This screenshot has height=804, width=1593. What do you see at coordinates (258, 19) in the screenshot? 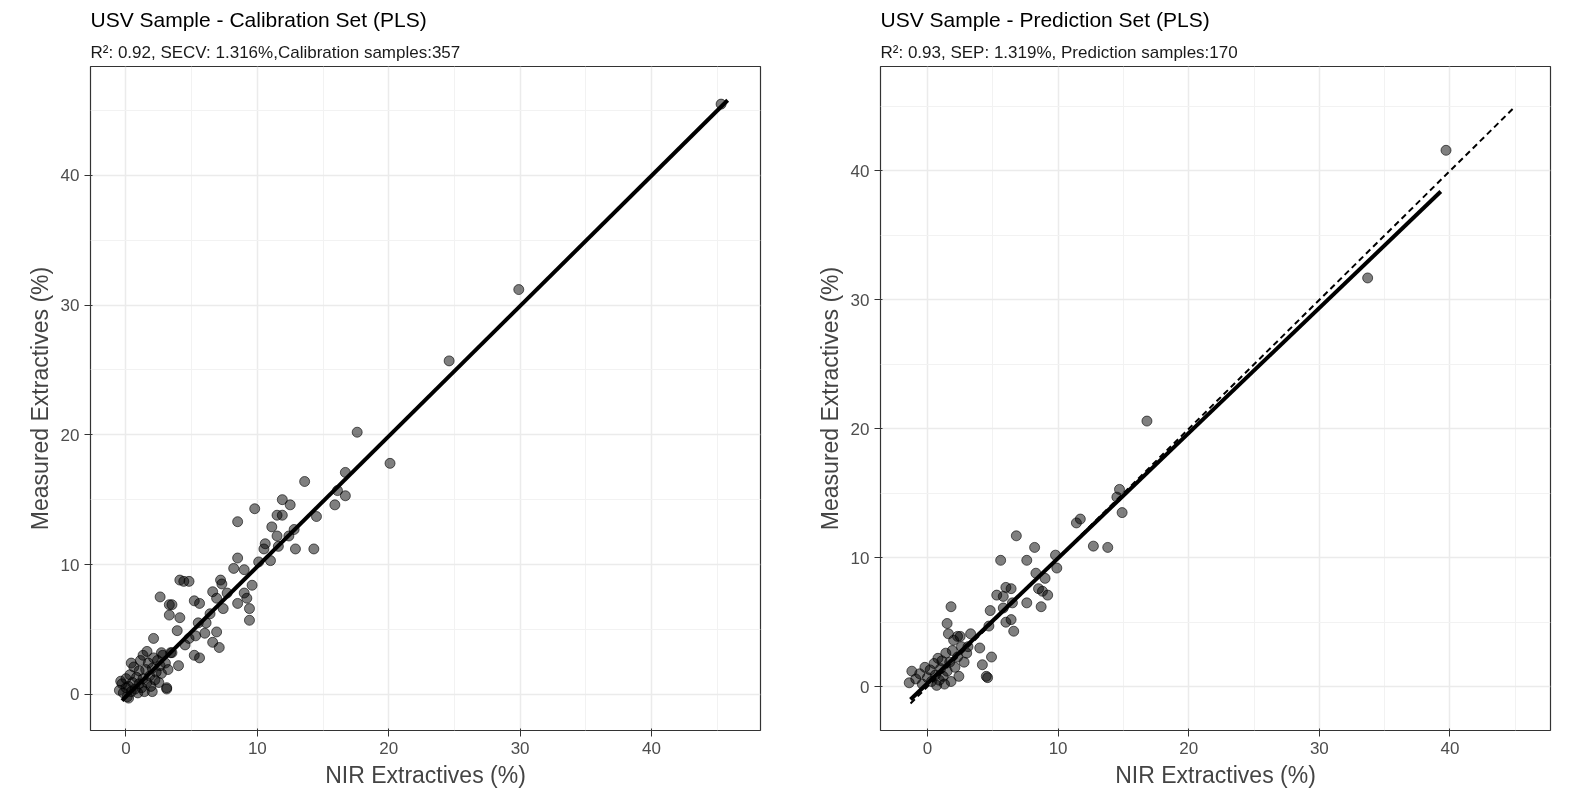
I see `chart-title: USV Sample - Calibration Set (PLS)` at bounding box center [258, 19].